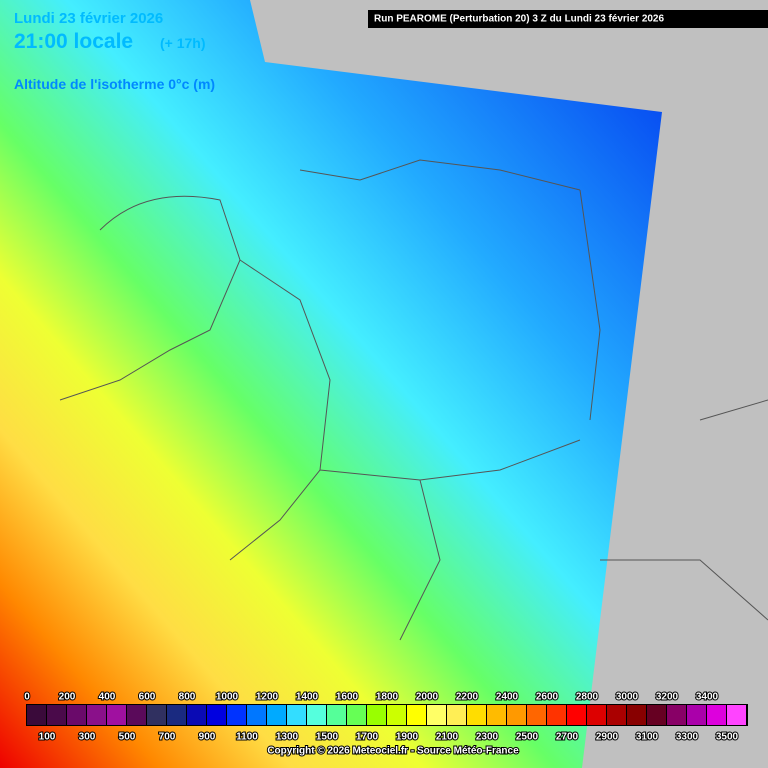  I want to click on legend-label: 700, so click(167, 737).